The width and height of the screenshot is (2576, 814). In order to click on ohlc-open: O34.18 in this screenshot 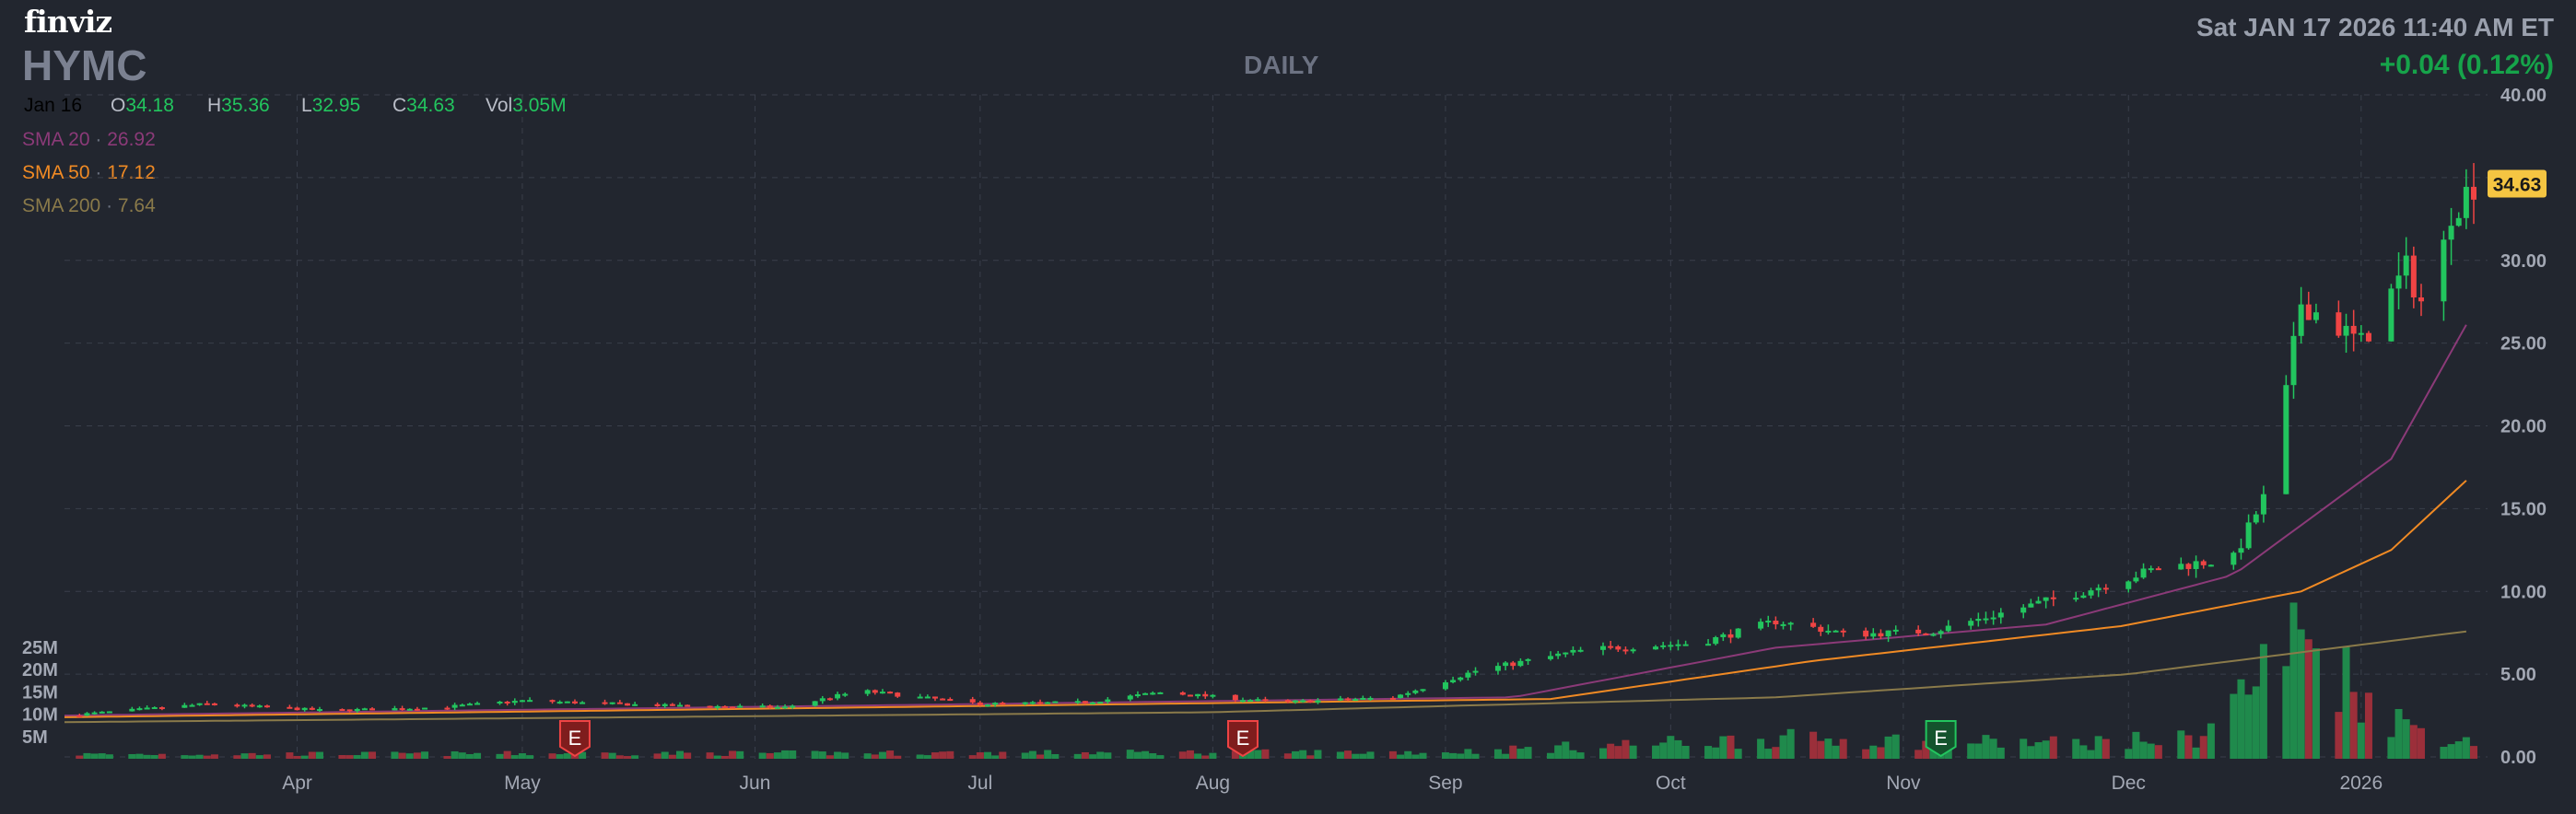, I will do `click(142, 106)`.